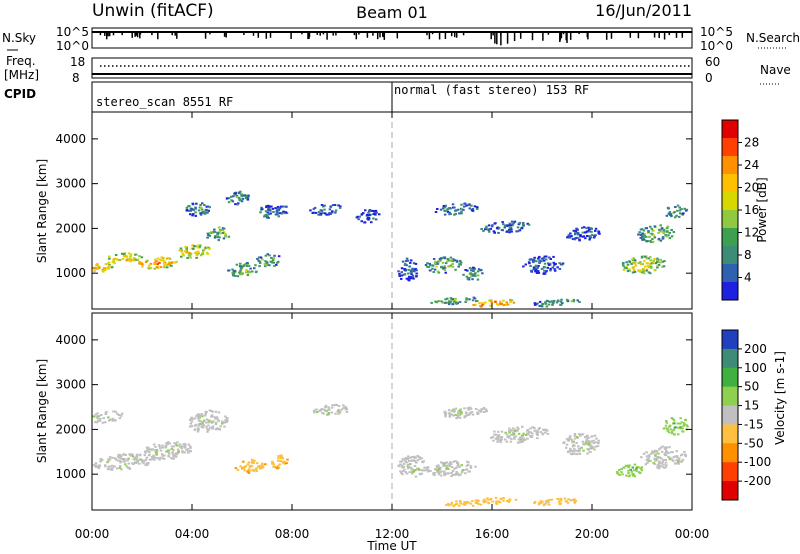 Image resolution: width=800 pixels, height=554 pixels. Describe the element at coordinates (730, 147) in the screenshot. I see `colorbar-segment` at that location.